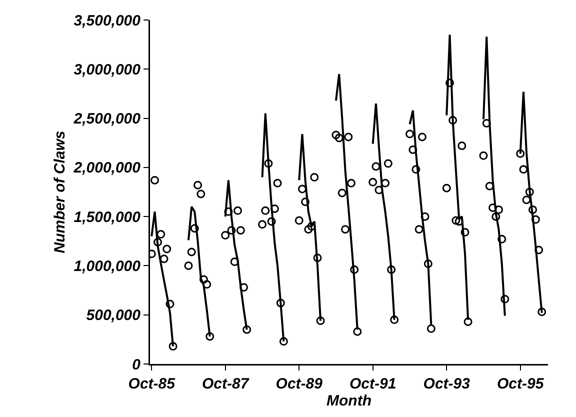 This screenshot has height=417, width=576. What do you see at coordinates (520, 384) in the screenshot?
I see `x-tick-label: Oct-95` at bounding box center [520, 384].